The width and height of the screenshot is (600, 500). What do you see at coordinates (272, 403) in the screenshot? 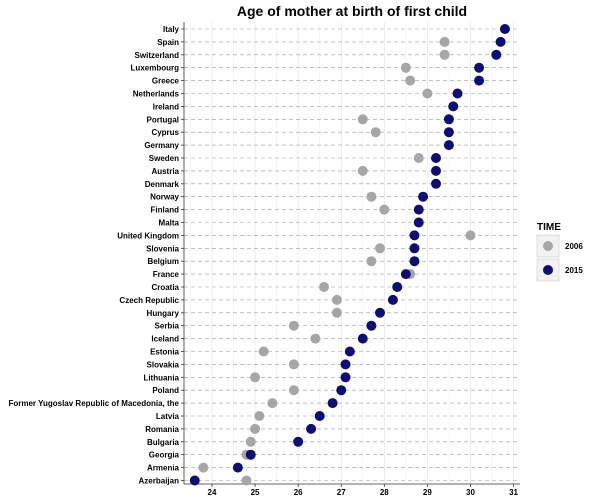
I see `point-2006-former-yugoslav-republic-of-macedonia-the` at bounding box center [272, 403].